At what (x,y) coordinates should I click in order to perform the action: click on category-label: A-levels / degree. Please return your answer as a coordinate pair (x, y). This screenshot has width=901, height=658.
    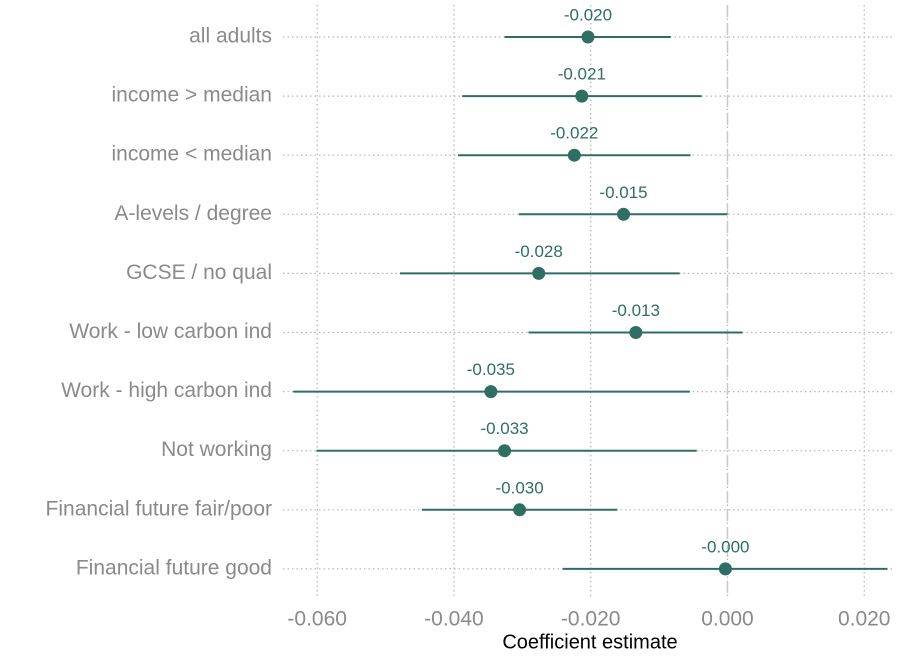
    Looking at the image, I should click on (193, 213).